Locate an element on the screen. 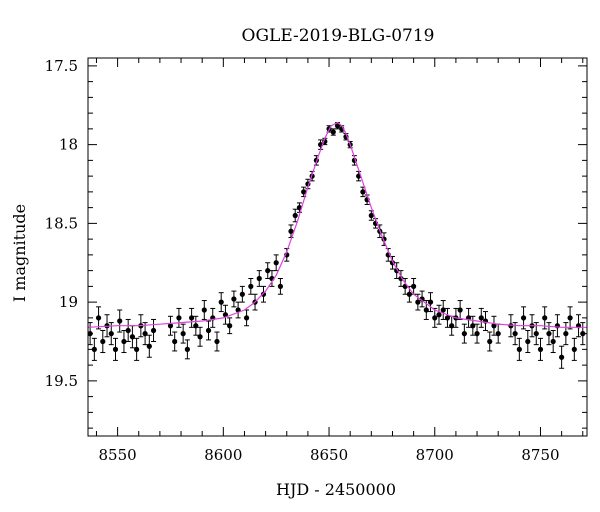 Image resolution: width=600 pixels, height=512 pixels. chart-title: OGLE-2019-BLG-0719 is located at coordinates (338, 36).